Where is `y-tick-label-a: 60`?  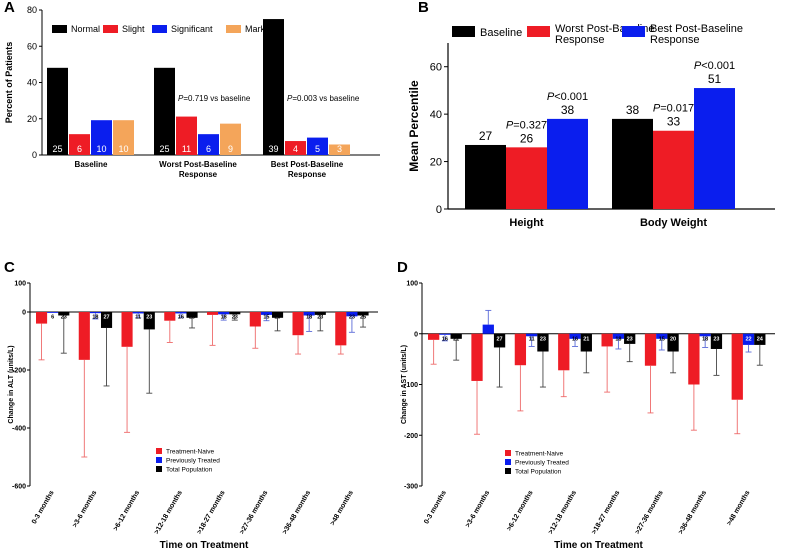 y-tick-label-a: 60 is located at coordinates (32, 46).